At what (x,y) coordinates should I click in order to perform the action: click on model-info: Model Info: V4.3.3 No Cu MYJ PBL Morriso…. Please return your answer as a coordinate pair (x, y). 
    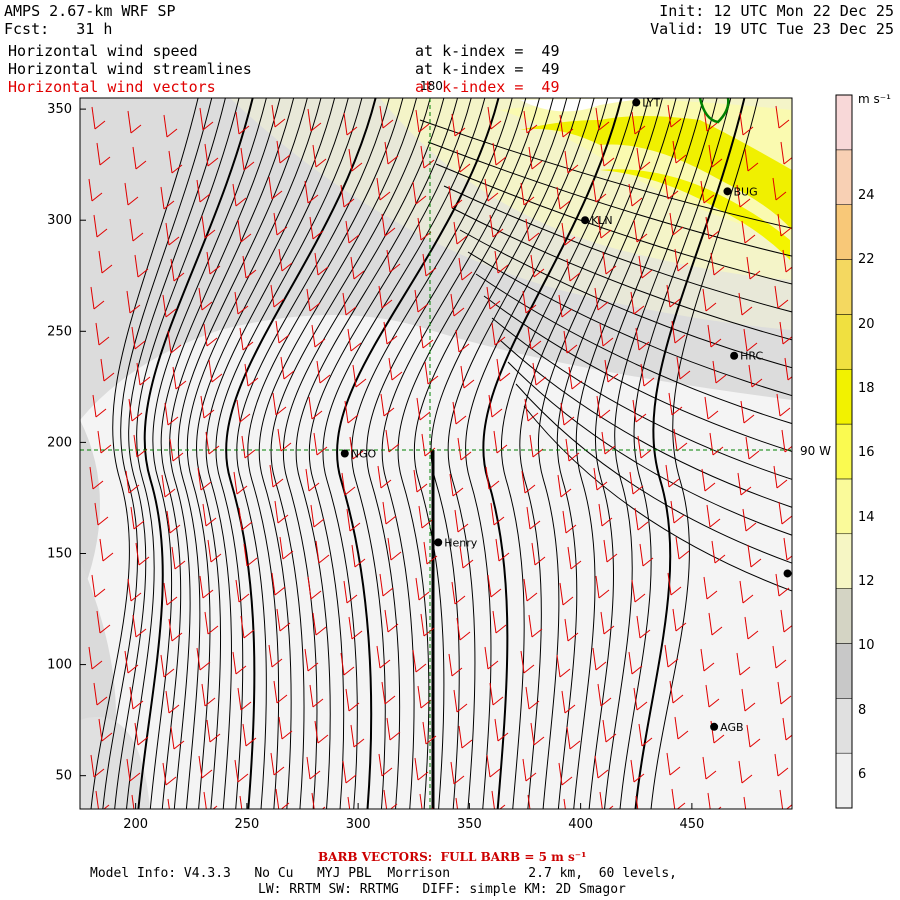
    Looking at the image, I should click on (383, 873).